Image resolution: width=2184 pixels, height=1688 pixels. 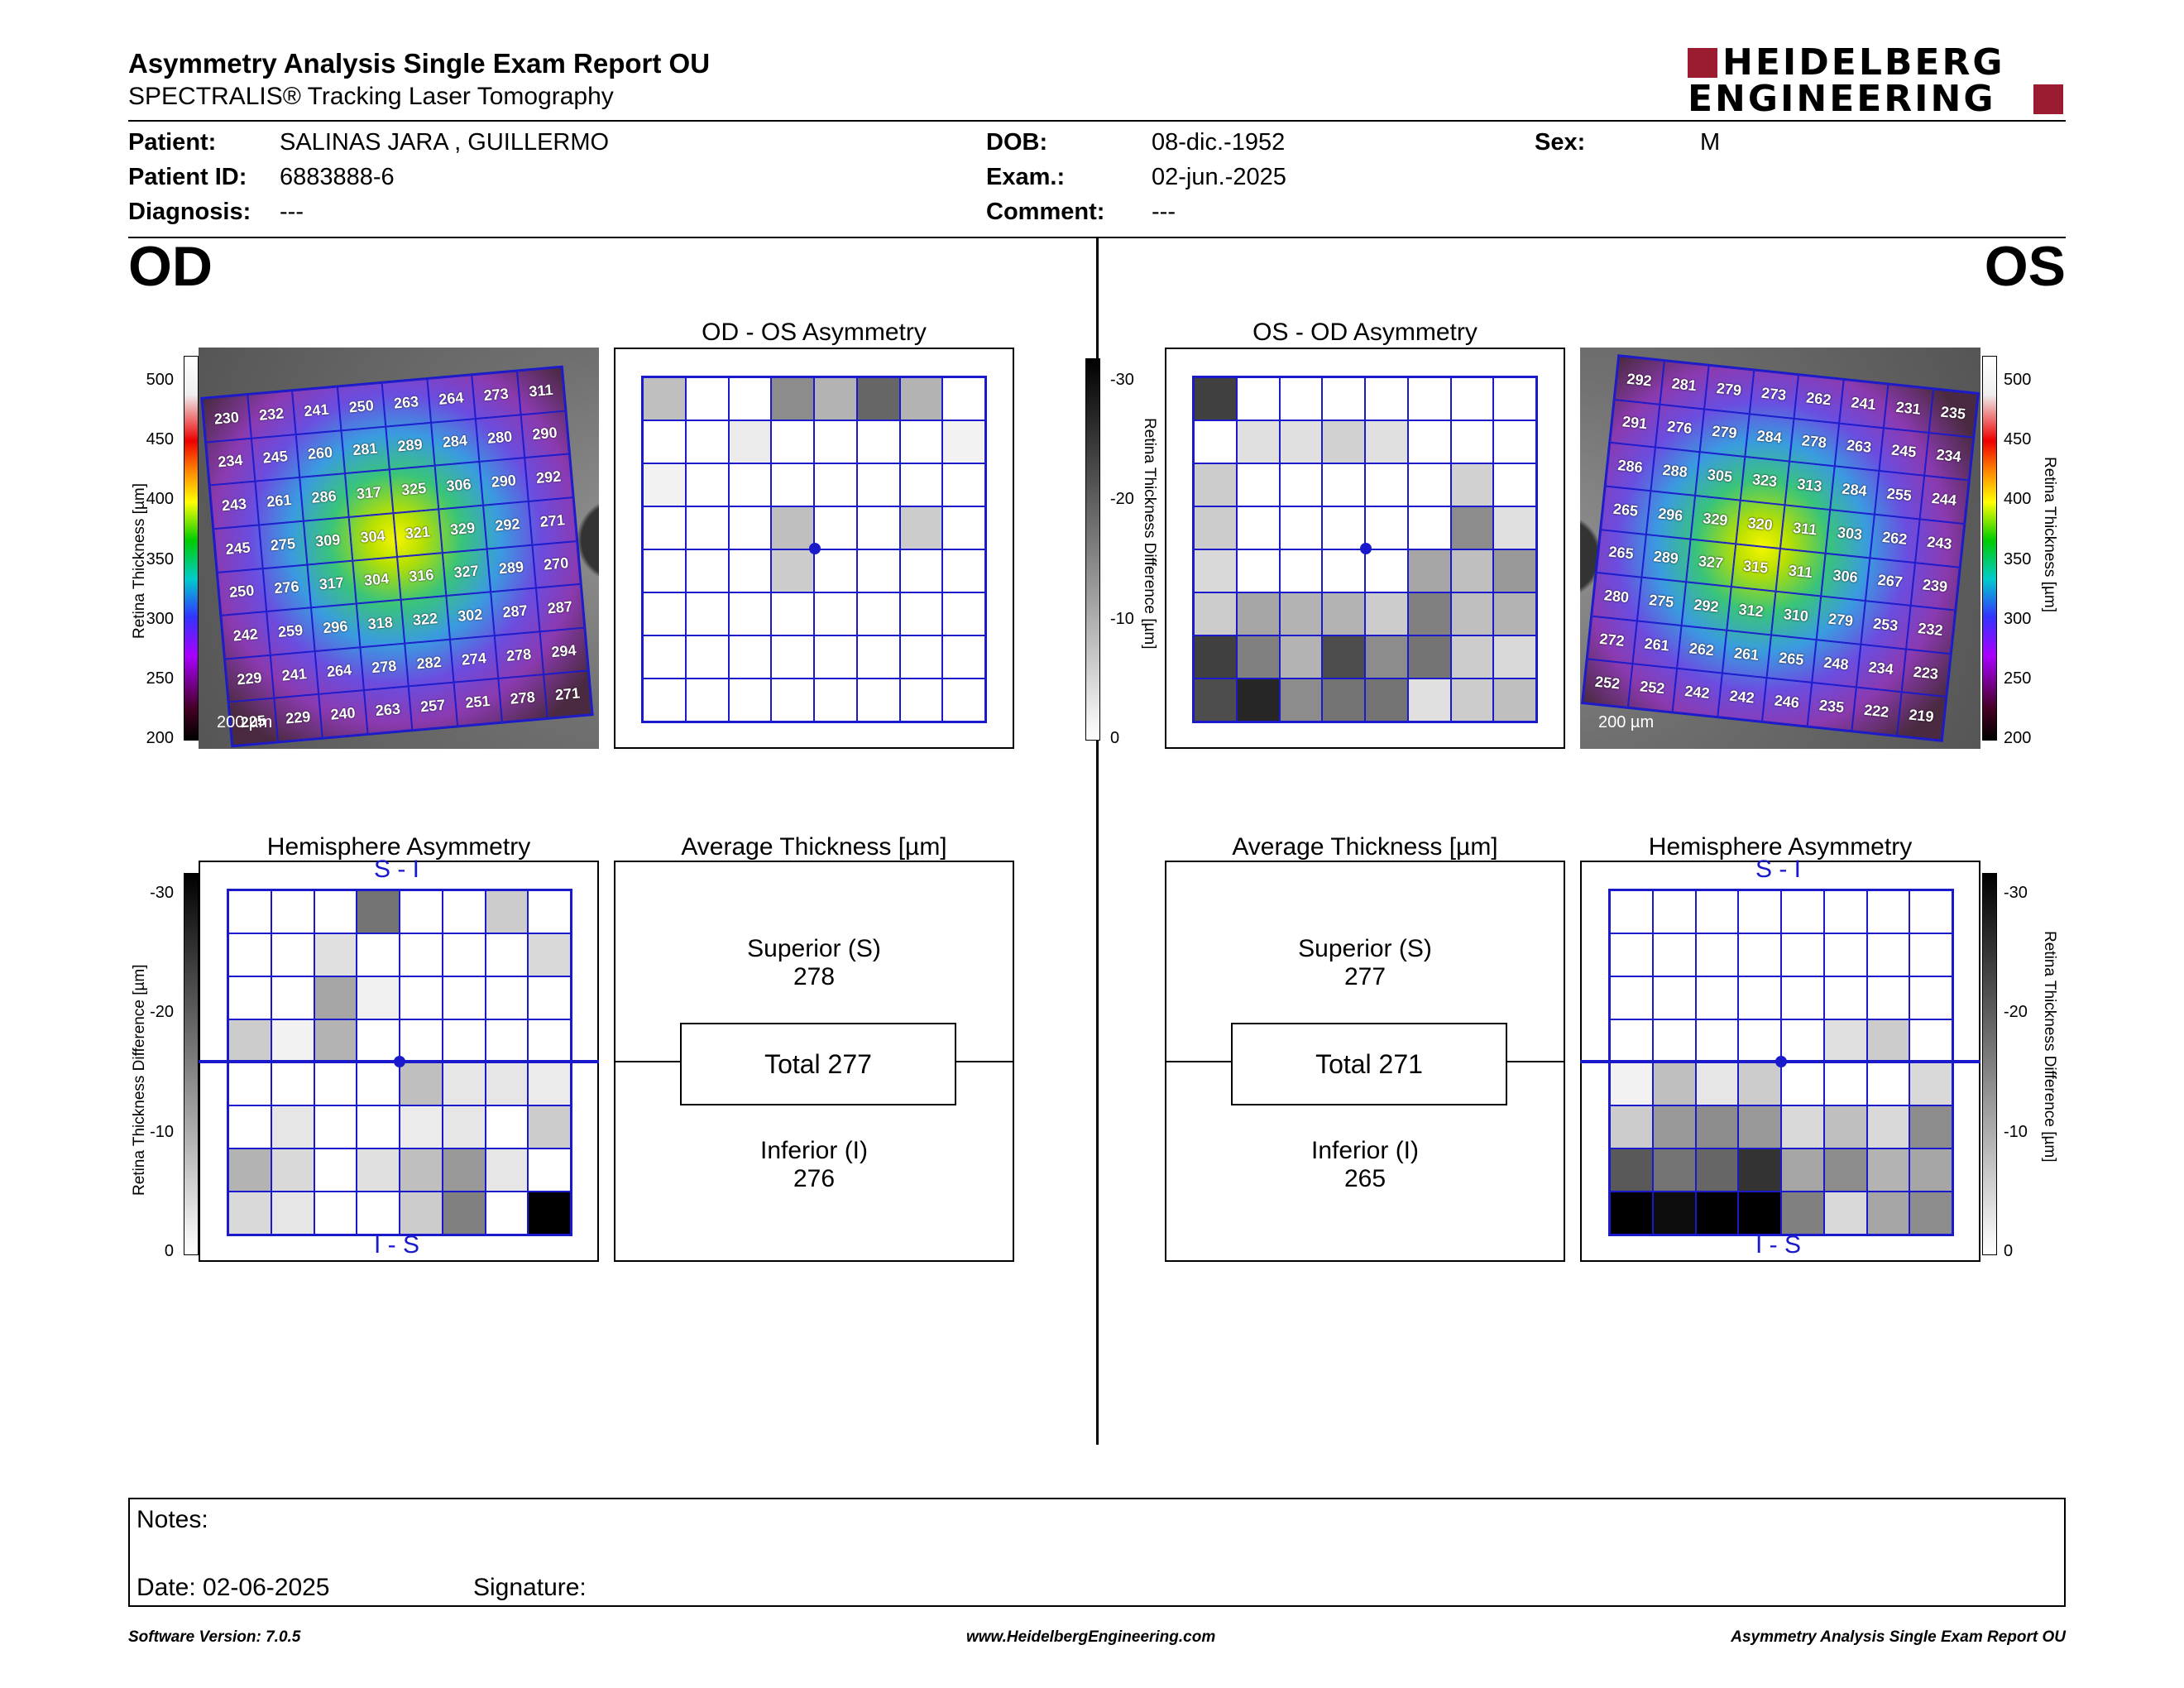 I want to click on os-thickness-tick: 500, so click(x=2018, y=380).